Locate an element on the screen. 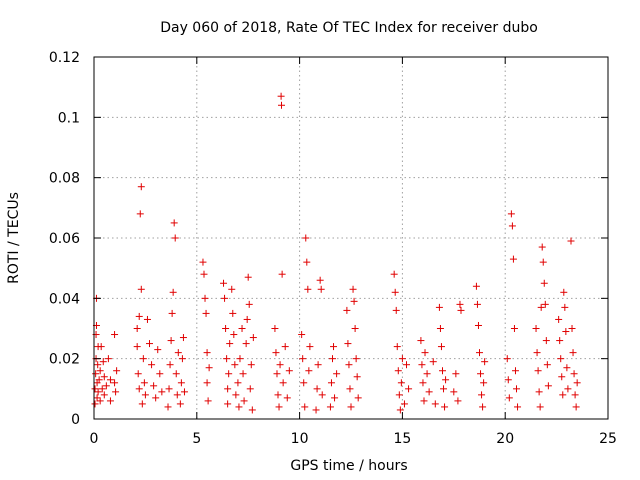  y-tick-label: 0.02 is located at coordinates (64, 360).